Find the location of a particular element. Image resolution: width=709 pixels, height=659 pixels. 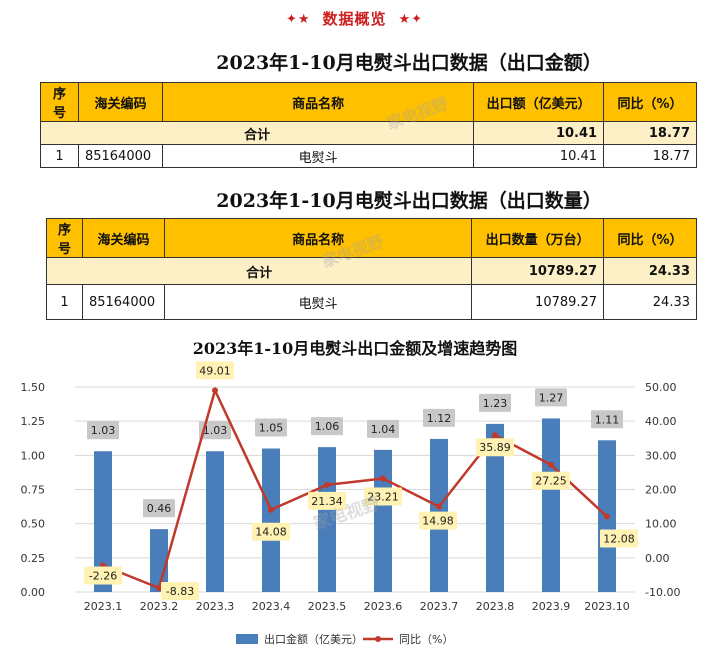

y-left-tick: 1.25 is located at coordinates (33, 421).